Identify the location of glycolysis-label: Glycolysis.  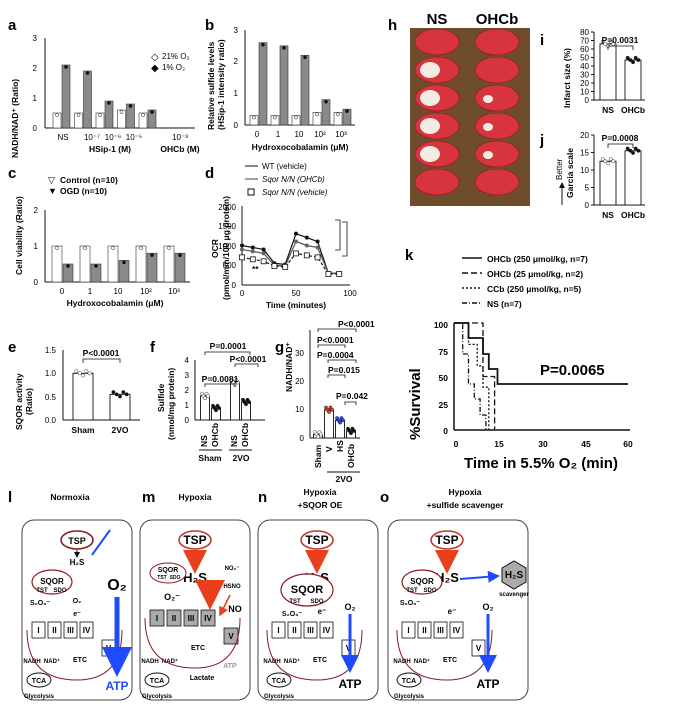
(39, 697).